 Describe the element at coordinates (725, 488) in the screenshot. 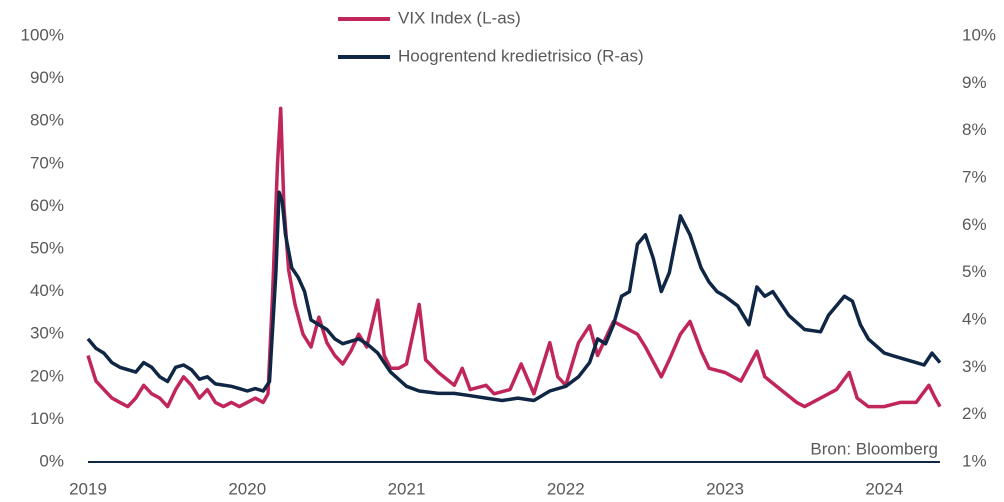

I see `x-tick-label: 2023` at that location.